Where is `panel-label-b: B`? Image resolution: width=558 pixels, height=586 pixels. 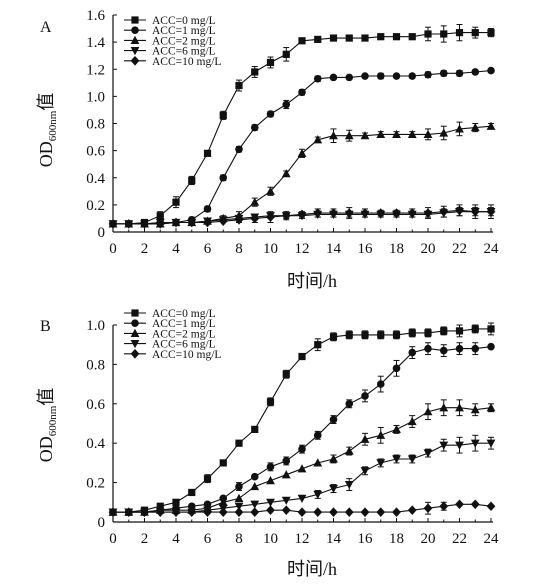
panel-label-b: B is located at coordinates (45, 326).